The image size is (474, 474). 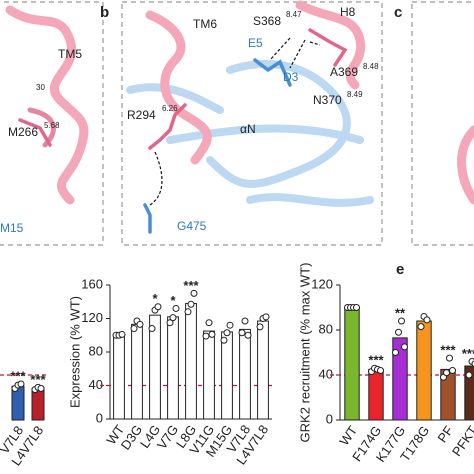 What do you see at coordinates (344, 72) in the screenshot?
I see `label: A369` at bounding box center [344, 72].